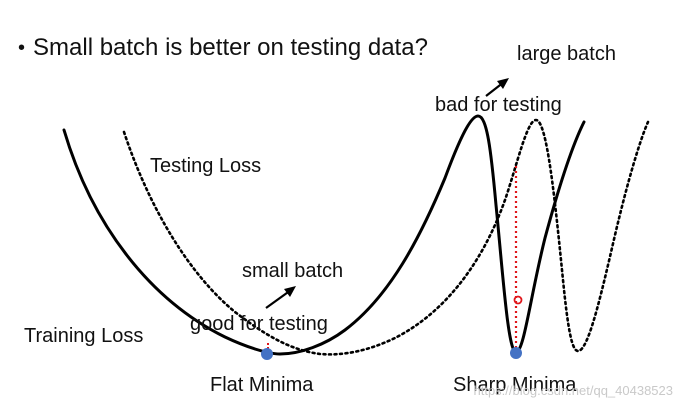  I want to click on slide-heading: • Small batch is better on testing data?, so click(223, 48).